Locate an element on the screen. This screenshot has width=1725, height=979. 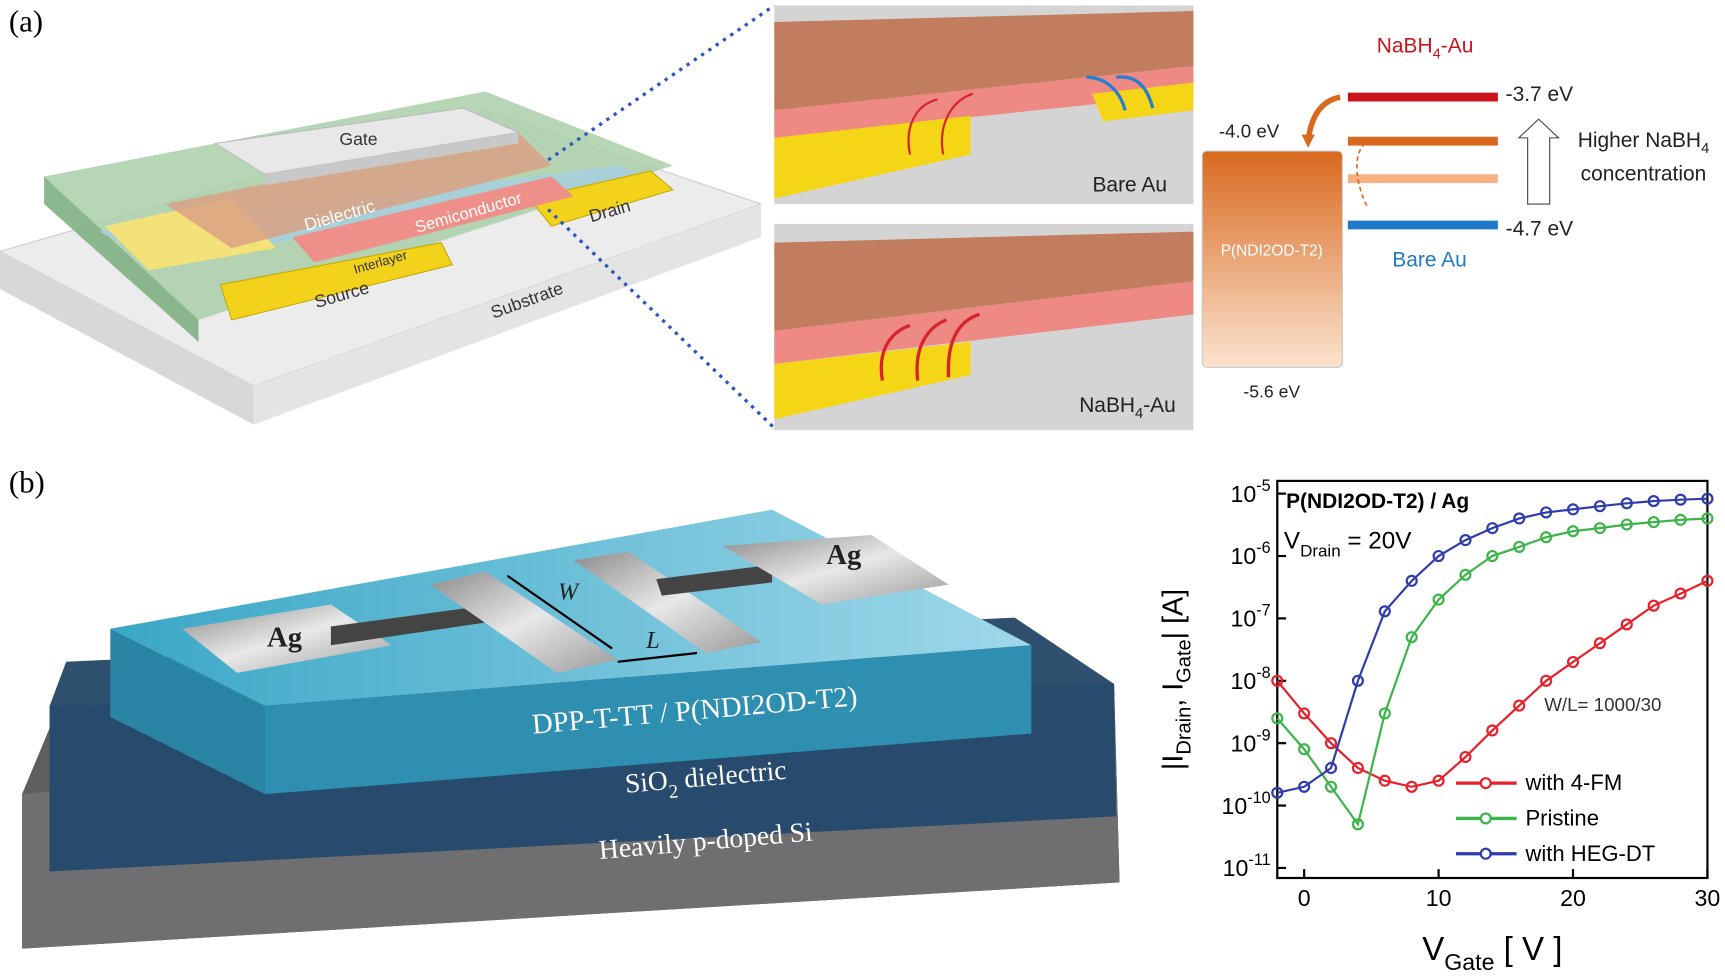
l-arrow is located at coordinates (657, 657).